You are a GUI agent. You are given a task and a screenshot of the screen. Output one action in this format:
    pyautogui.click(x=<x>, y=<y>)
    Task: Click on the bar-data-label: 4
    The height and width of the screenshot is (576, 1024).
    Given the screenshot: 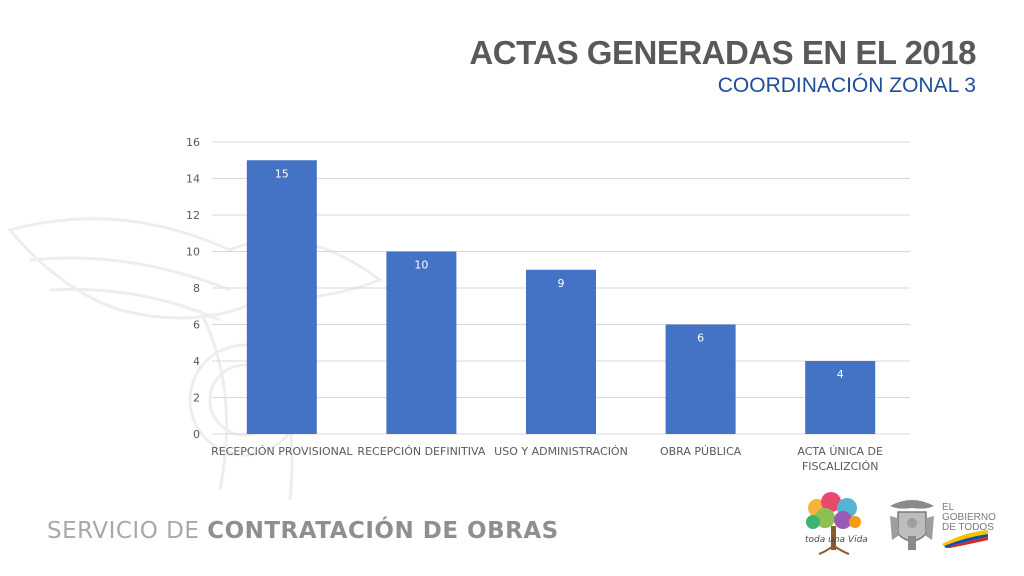 What is the action you would take?
    pyautogui.click(x=840, y=374)
    